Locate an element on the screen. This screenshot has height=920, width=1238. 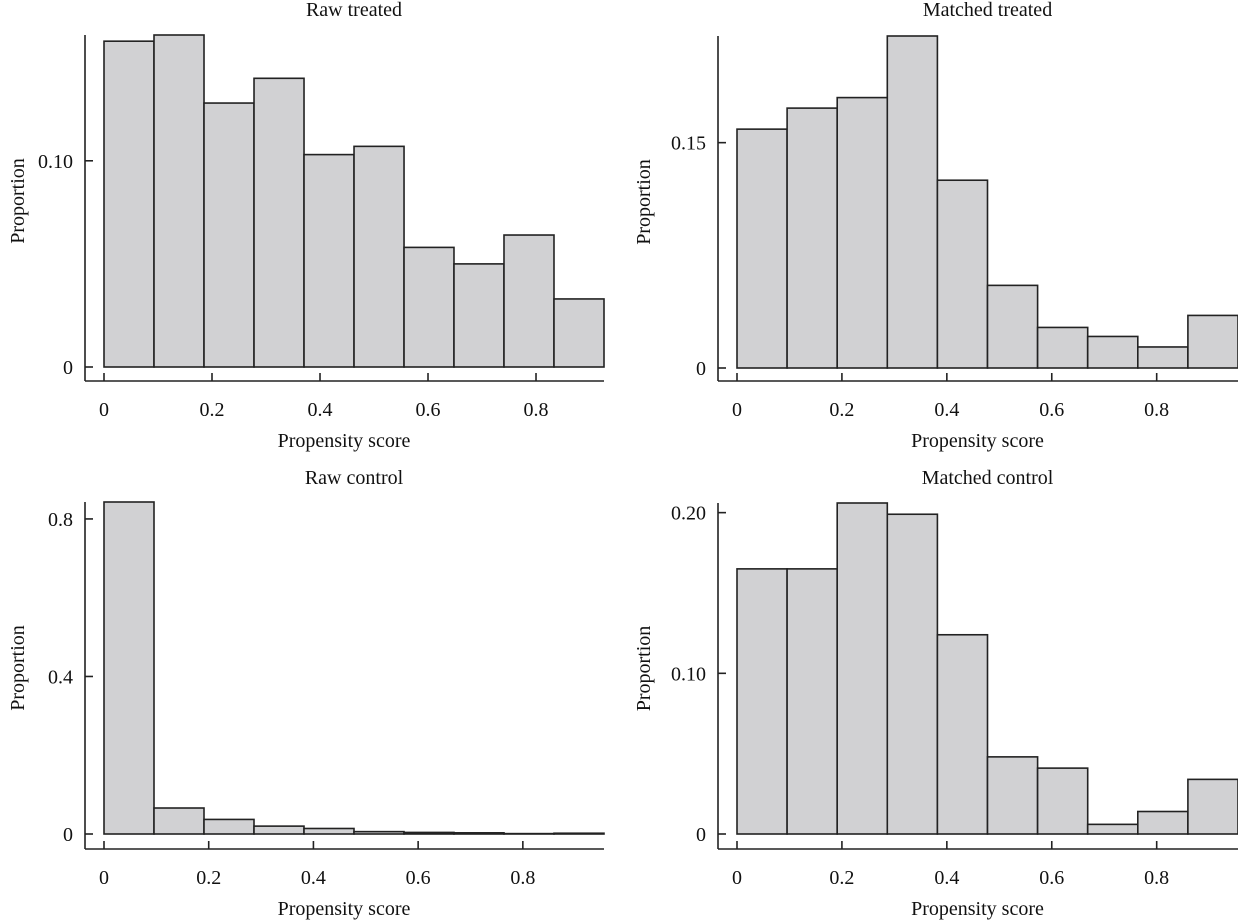
y-tick-label: 0.4 is located at coordinates (60, 677).